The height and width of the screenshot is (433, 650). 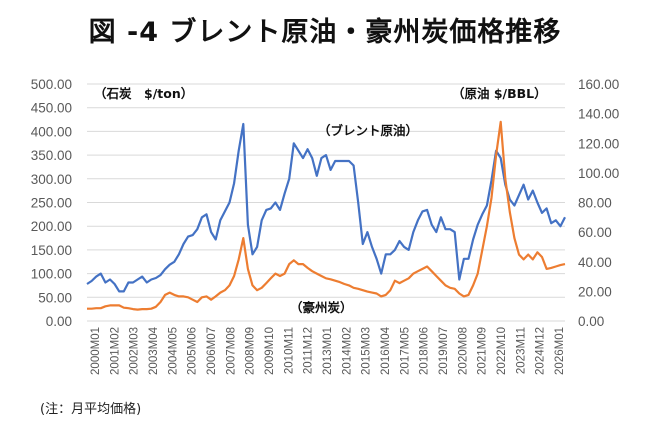 I want to click on right-tick-label: 20.00, so click(x=595, y=291).